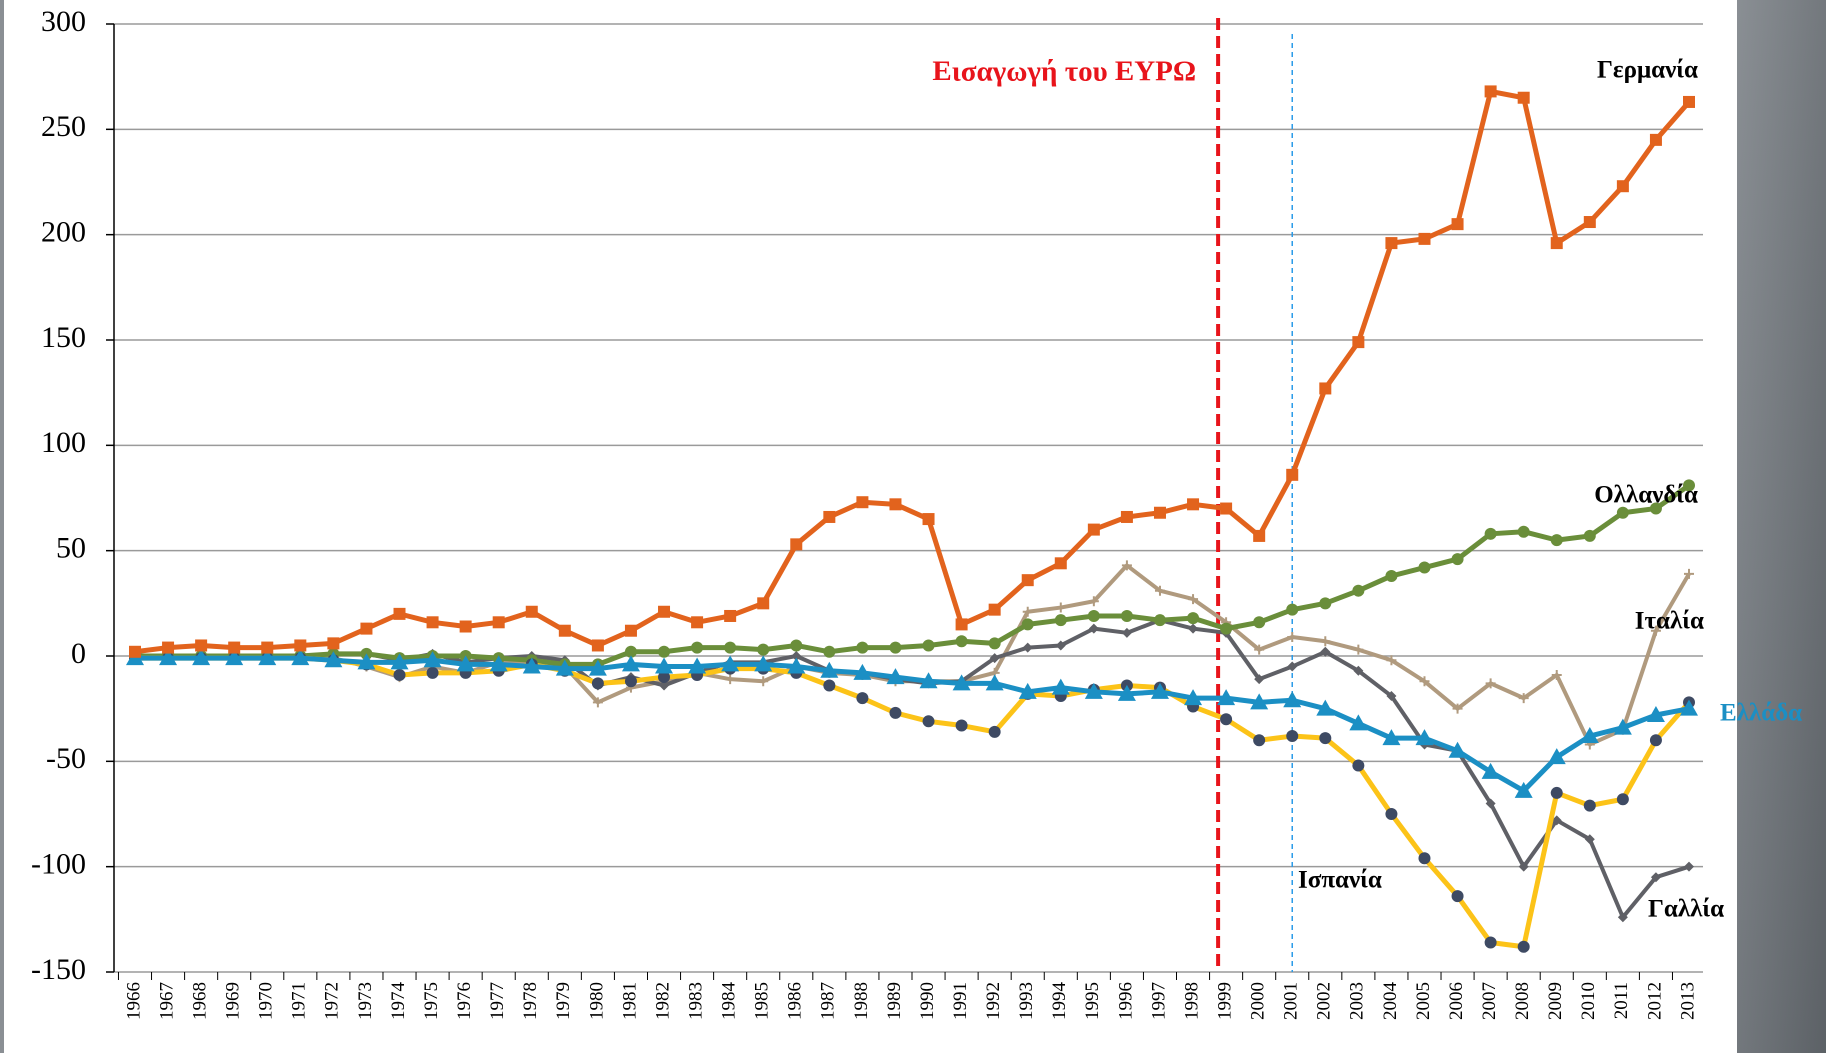 Image resolution: width=1826 pixels, height=1053 pixels. What do you see at coordinates (662, 1001) in the screenshot?
I see `x-tick-label: 1982` at bounding box center [662, 1001].